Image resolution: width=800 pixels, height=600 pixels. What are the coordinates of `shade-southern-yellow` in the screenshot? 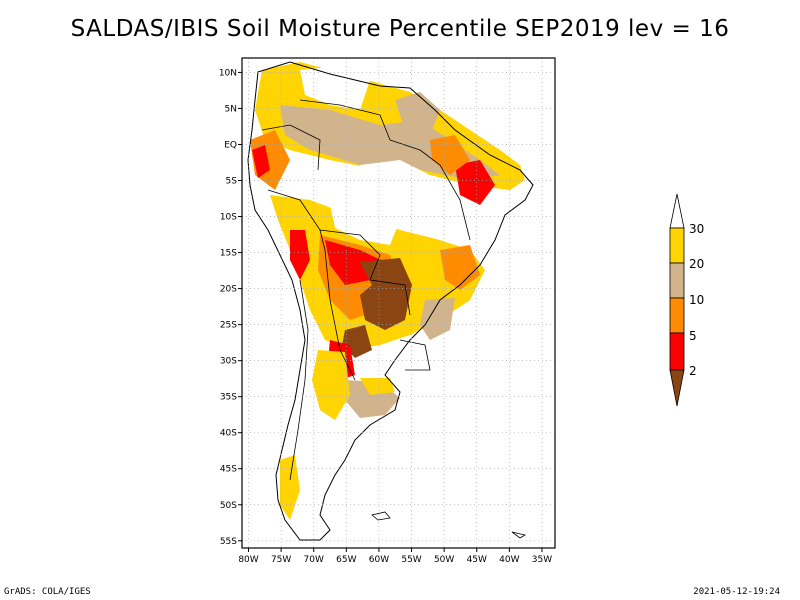 It's located at (331, 385).